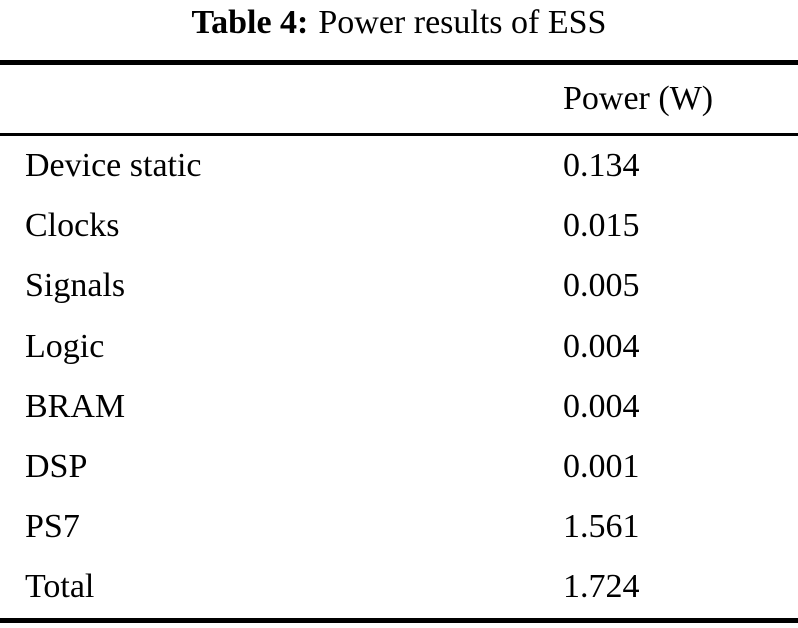 This screenshot has height=628, width=798. Describe the element at coordinates (399, 226) in the screenshot. I see `table-row: Clocks 0.015` at that location.